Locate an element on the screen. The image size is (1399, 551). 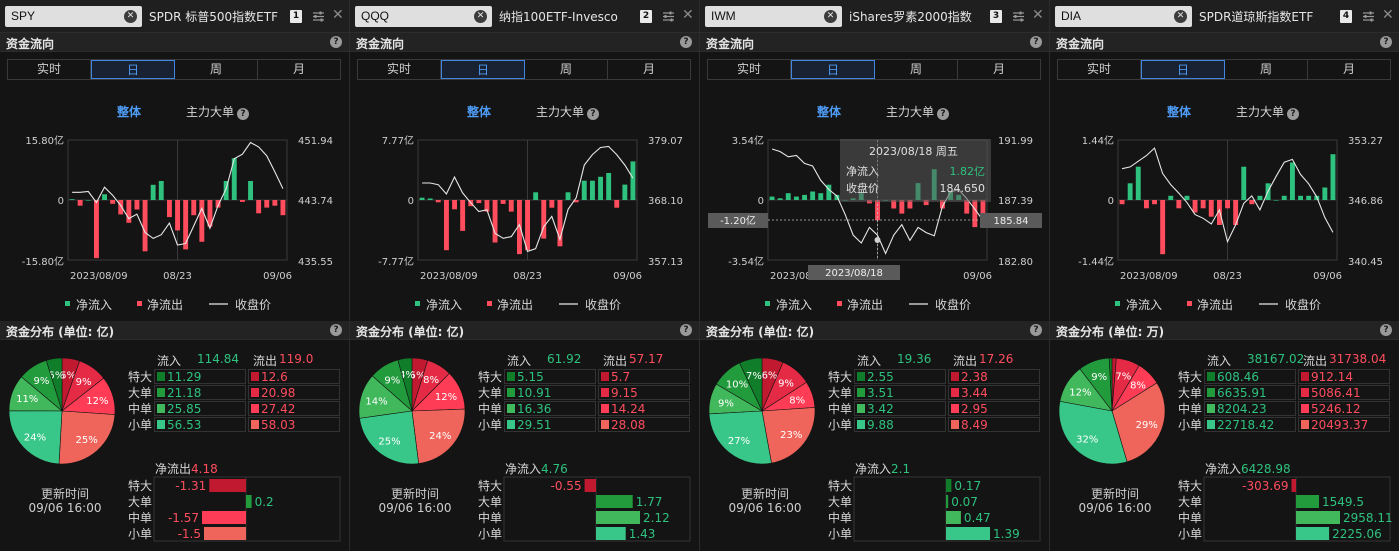
pie-label-out: 29% is located at coordinates (1147, 425).